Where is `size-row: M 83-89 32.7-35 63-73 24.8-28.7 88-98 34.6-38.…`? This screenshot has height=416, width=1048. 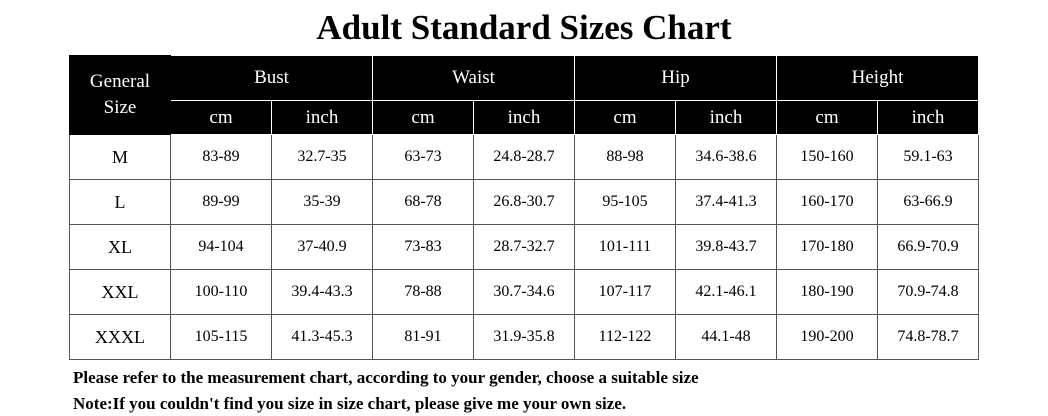 size-row: M 83-89 32.7-35 63-73 24.8-28.7 88-98 34.6-38.… is located at coordinates (524, 157).